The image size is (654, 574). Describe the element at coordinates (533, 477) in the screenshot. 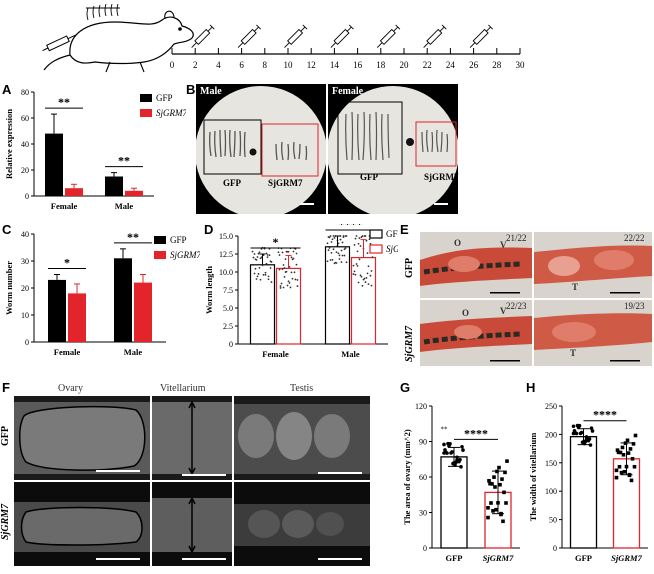

I see `y-axis-label: The width of vitellarium` at that location.